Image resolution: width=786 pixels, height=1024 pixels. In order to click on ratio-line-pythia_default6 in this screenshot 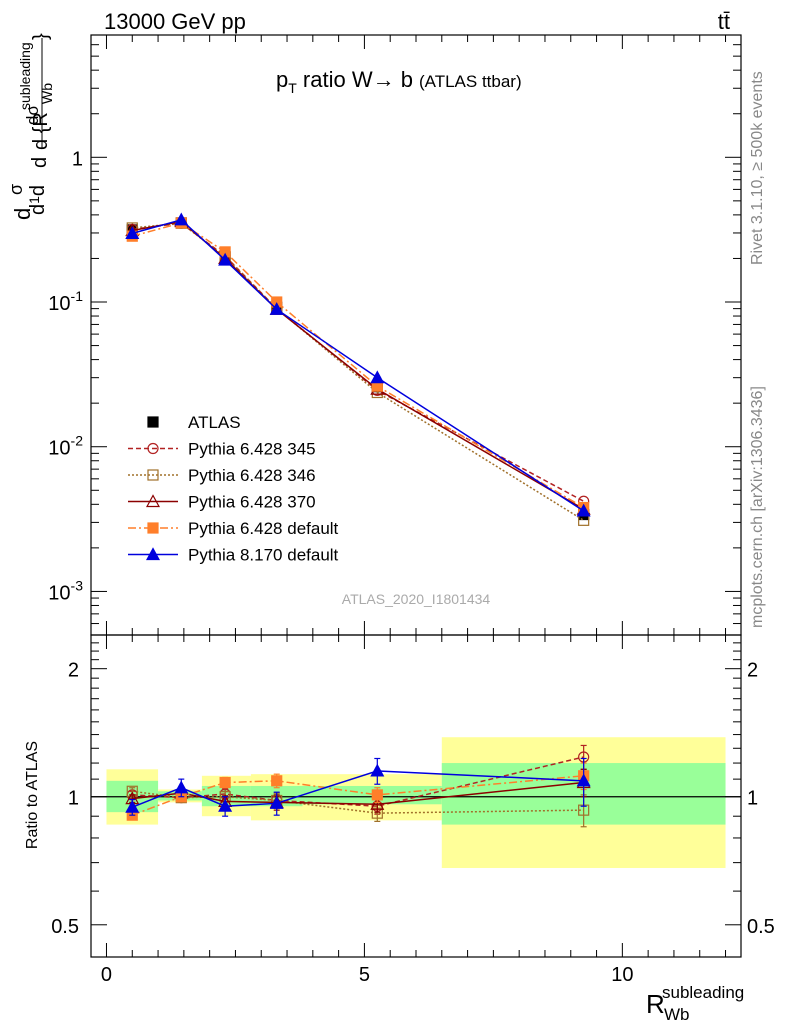, I will do `click(358, 795)`.